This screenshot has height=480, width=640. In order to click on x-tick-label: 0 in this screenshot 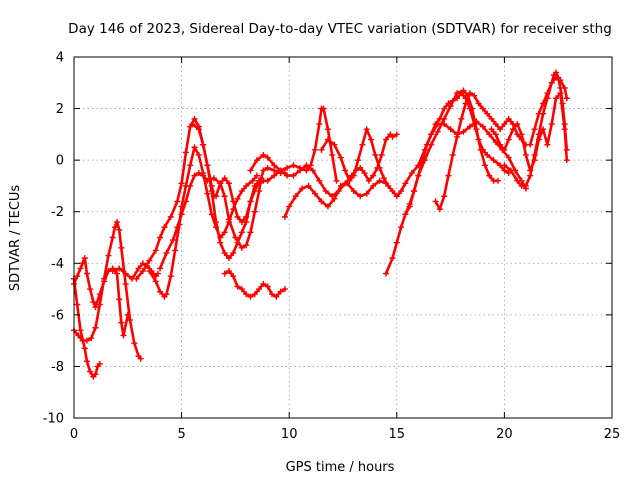, I will do `click(74, 434)`.